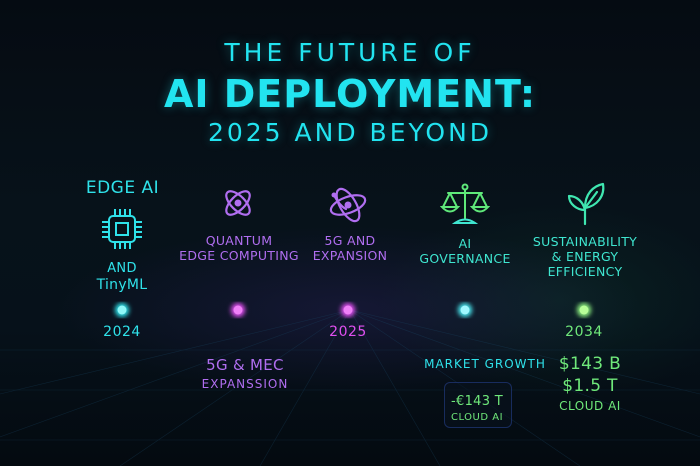  I want to click on milestone-sustainability-label: SUSTAINABILITY & ENERGY EFFICIENCY, so click(585, 256).